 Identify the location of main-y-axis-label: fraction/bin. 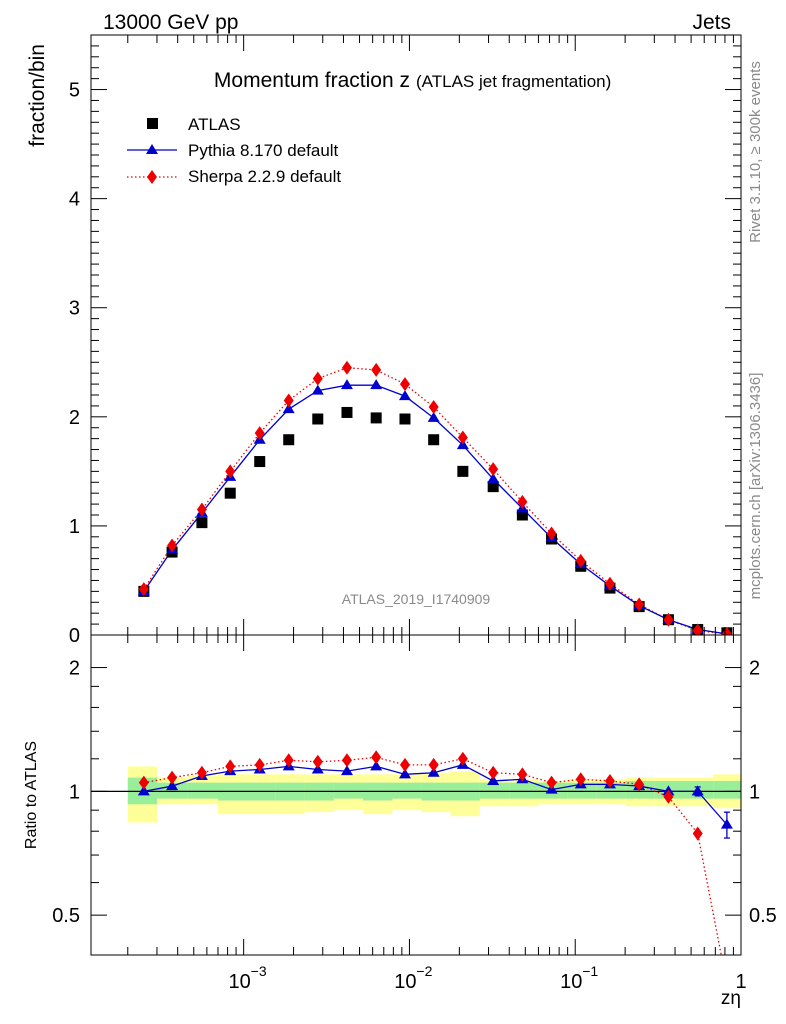
(37, 95).